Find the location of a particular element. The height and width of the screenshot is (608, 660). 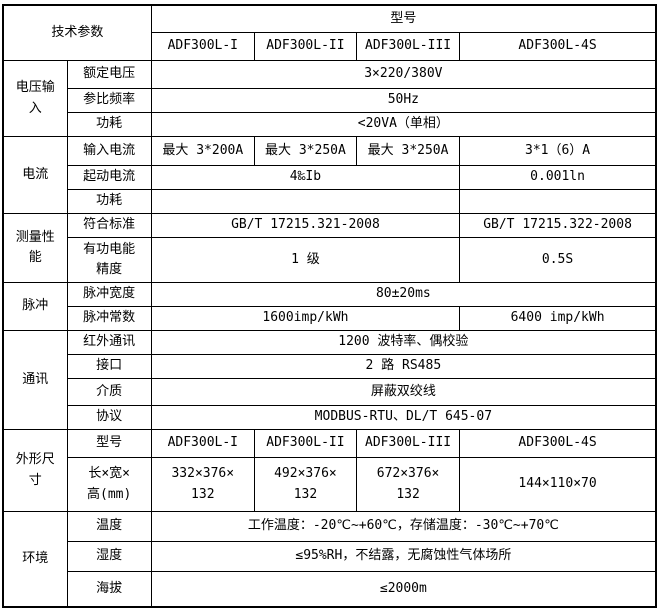

tech-params-header: 技术参数 is located at coordinates (77, 32).